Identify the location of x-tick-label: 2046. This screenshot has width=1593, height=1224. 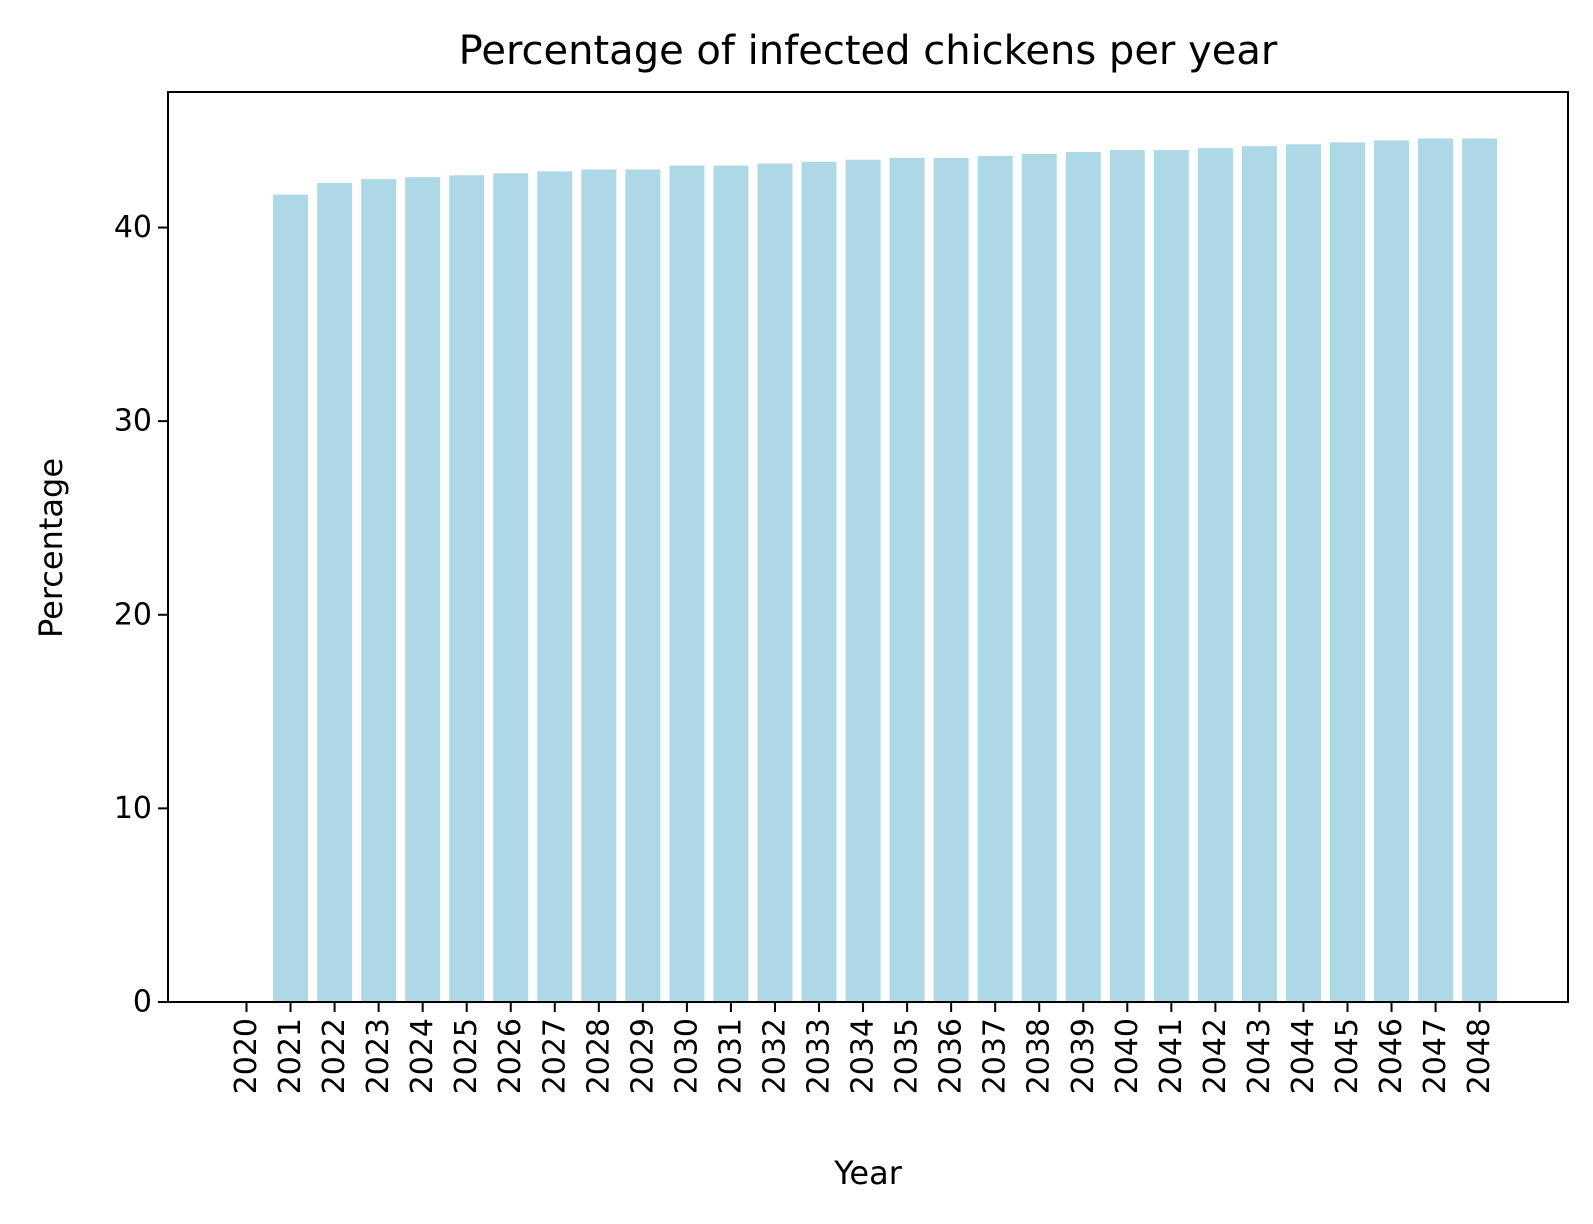
(1391, 1056).